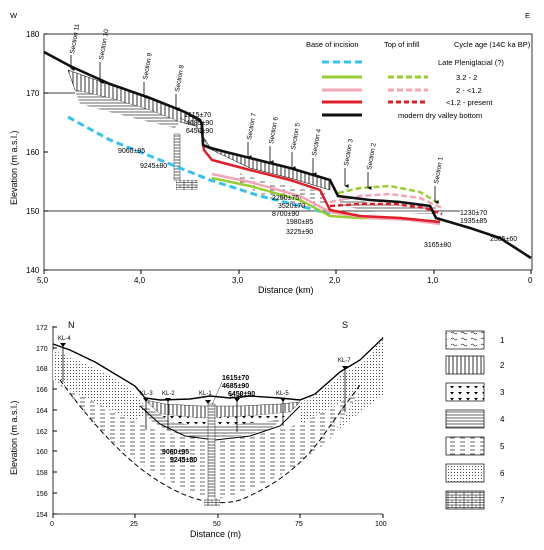  What do you see at coordinates (345, 325) in the screenshot?
I see `compass-south: S` at bounding box center [345, 325].